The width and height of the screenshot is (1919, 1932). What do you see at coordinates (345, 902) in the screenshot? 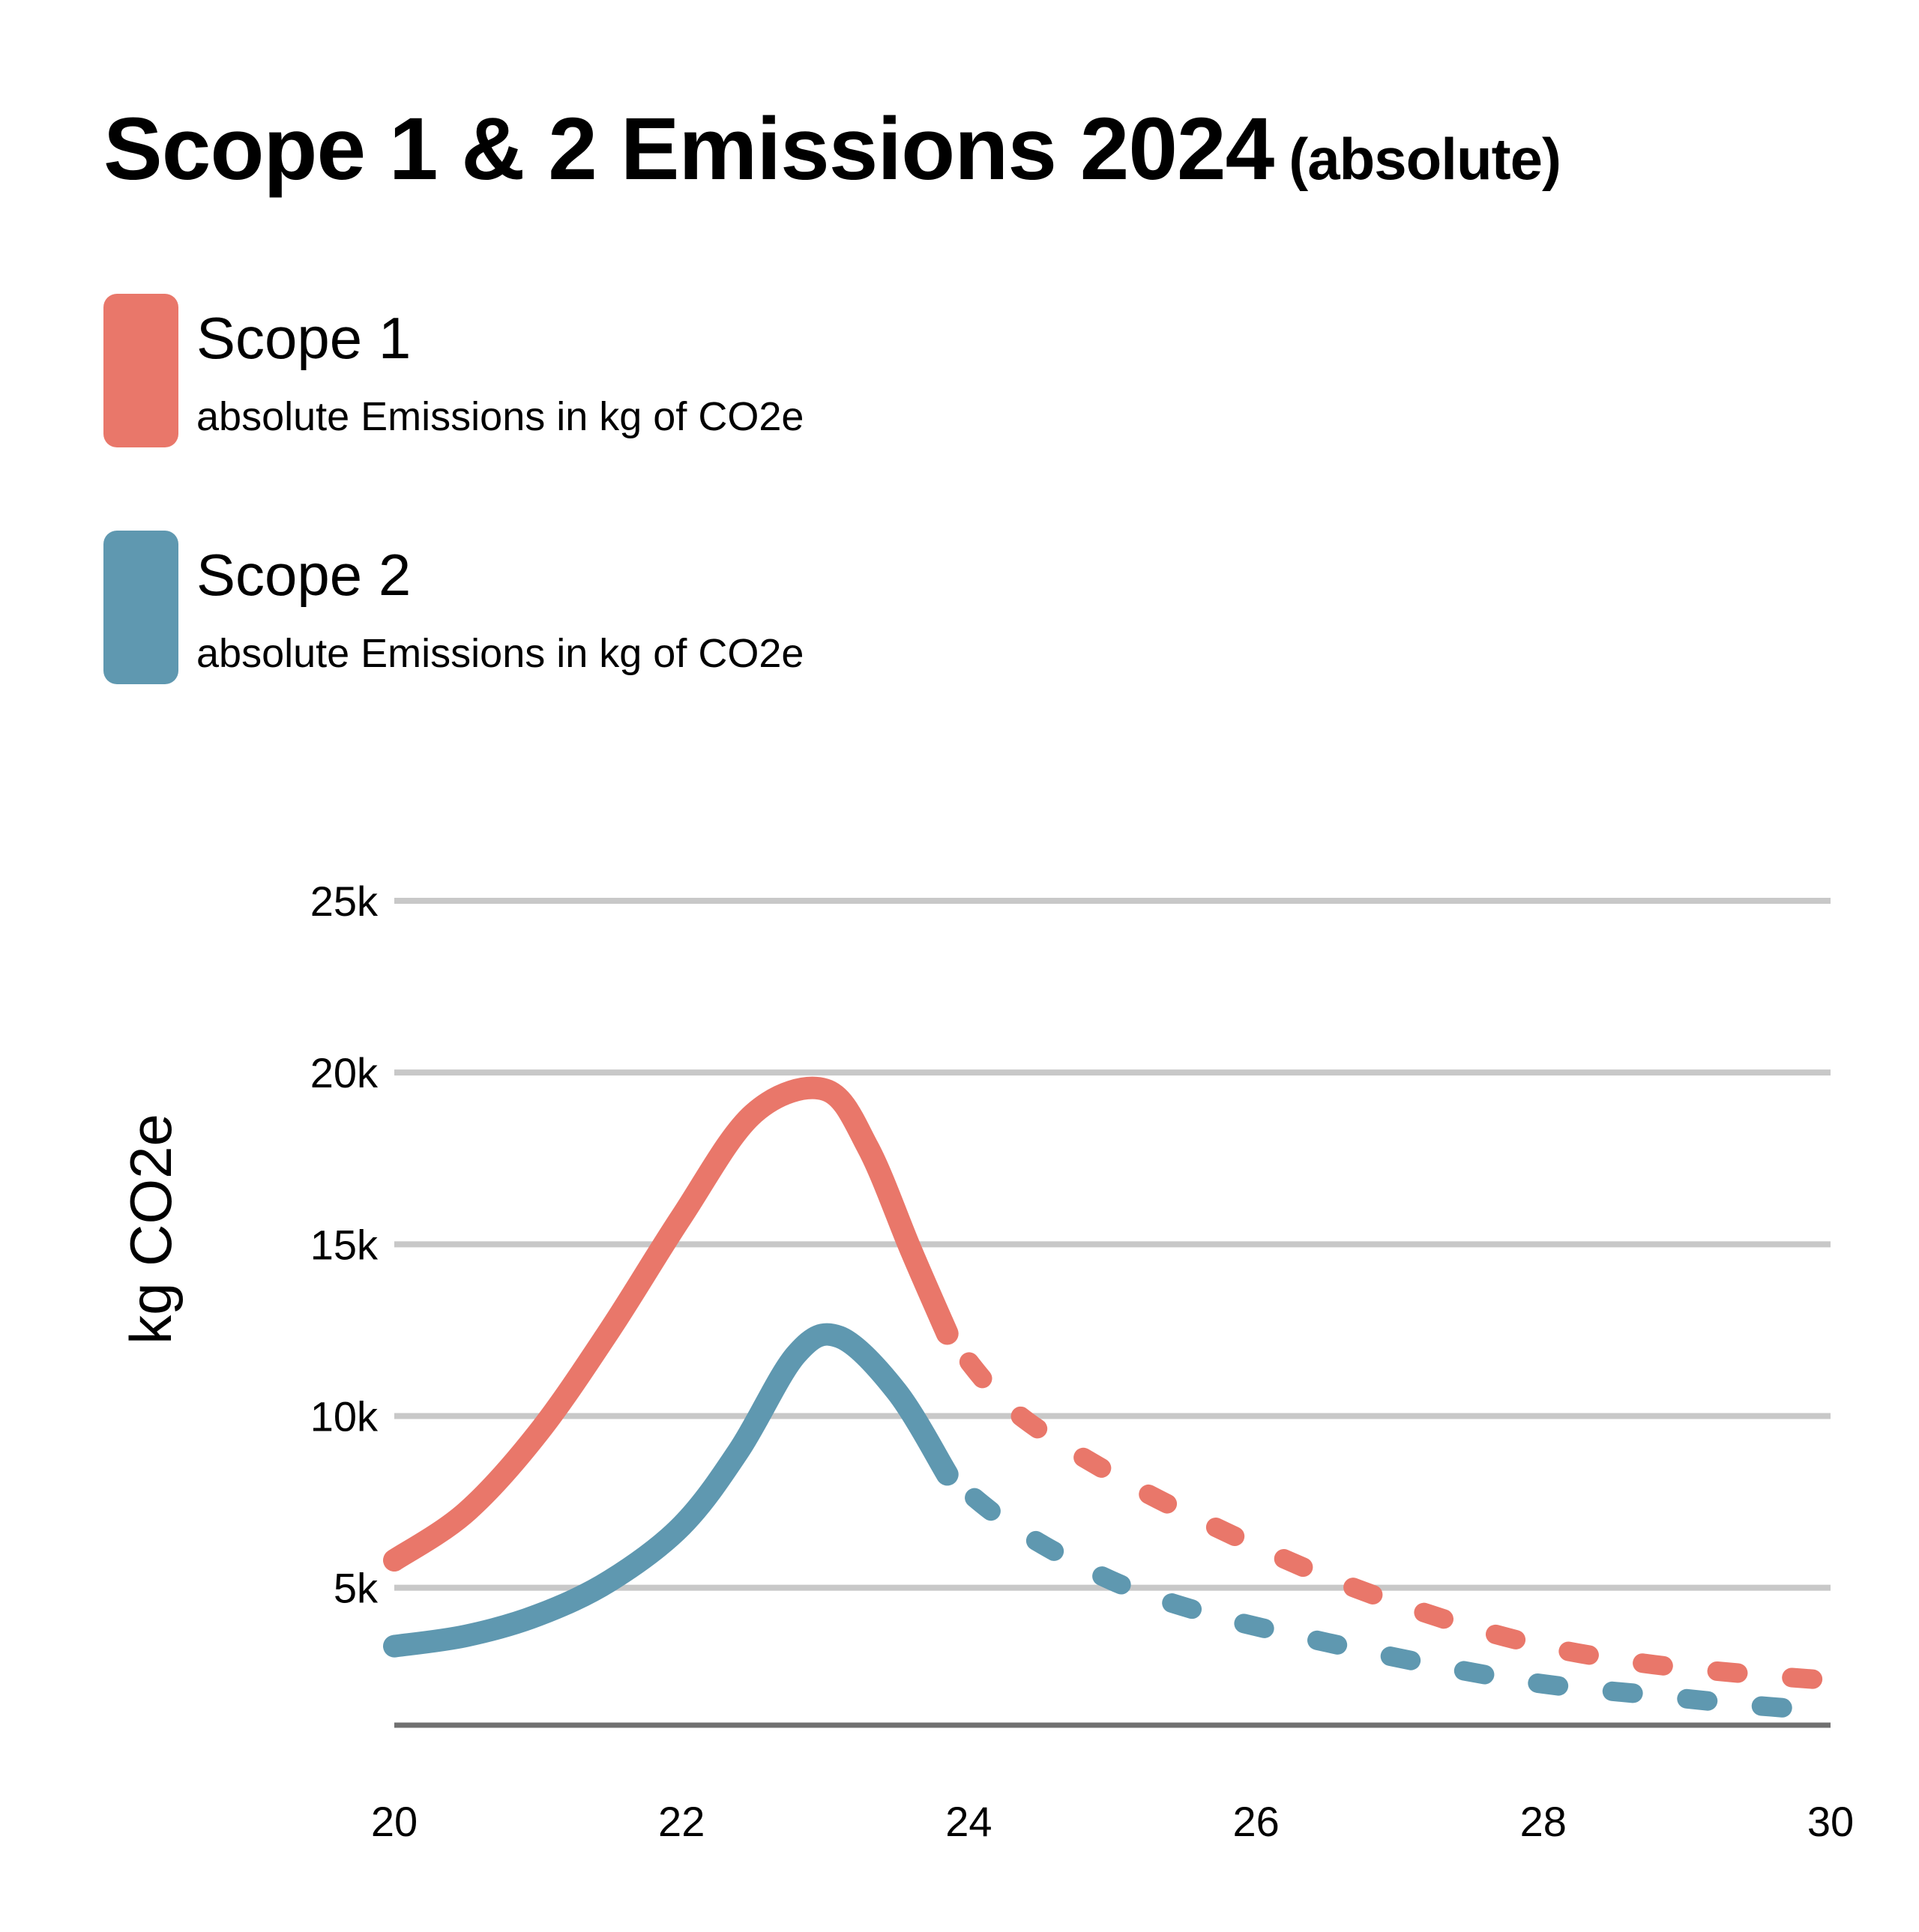
I see `y-tick-label-25k: 25k` at bounding box center [345, 902].